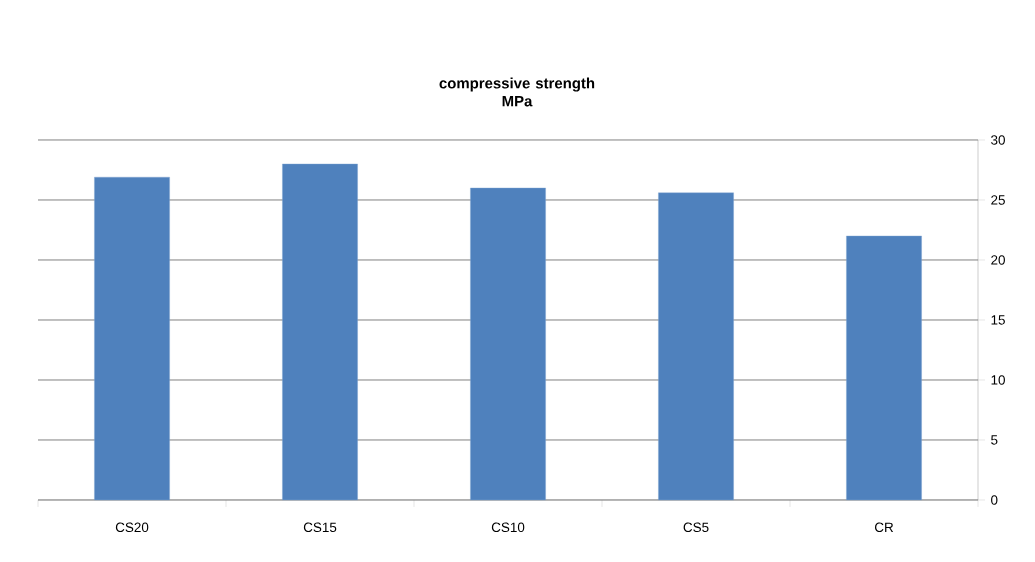 The image size is (1035, 562). What do you see at coordinates (132, 527) in the screenshot?
I see `x-tick-label: CS20` at bounding box center [132, 527].